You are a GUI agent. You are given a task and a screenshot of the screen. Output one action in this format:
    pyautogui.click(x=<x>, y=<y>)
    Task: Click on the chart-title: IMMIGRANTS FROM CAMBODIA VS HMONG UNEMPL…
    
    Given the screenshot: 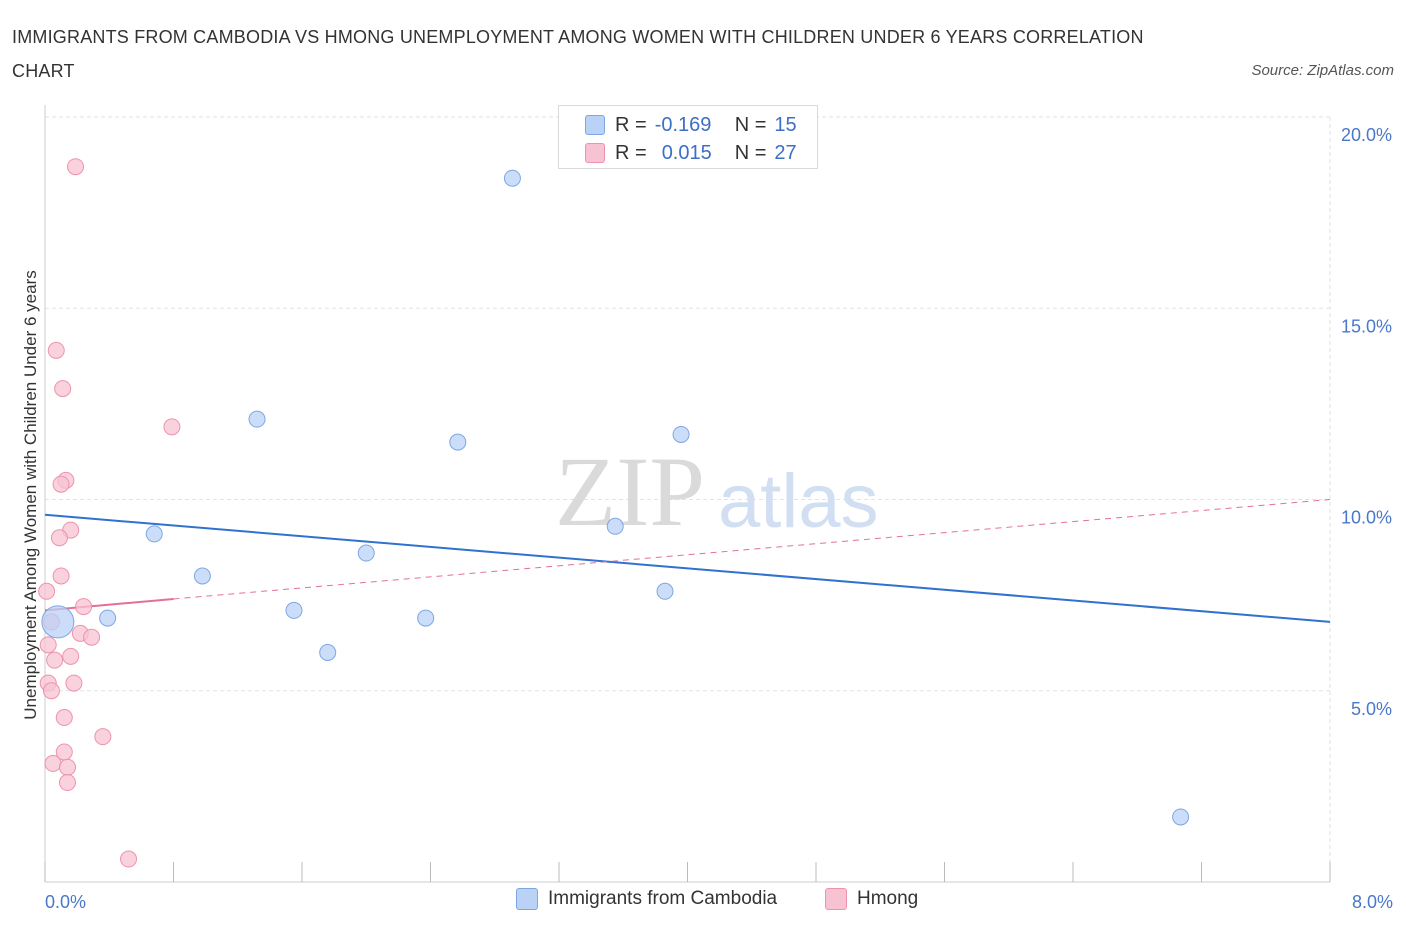 What is the action you would take?
    pyautogui.click(x=578, y=54)
    